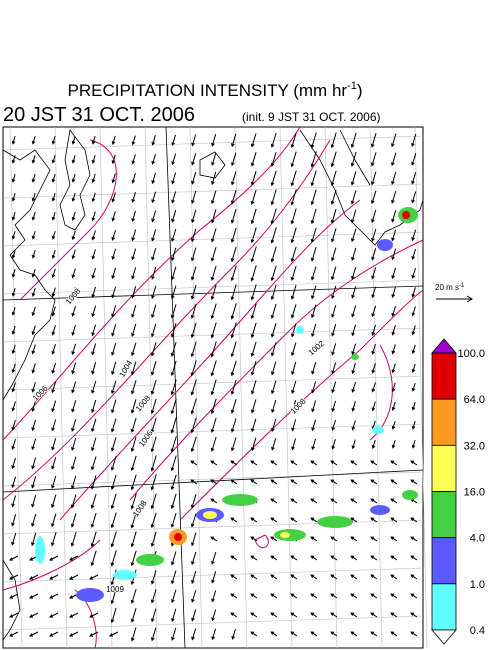 This screenshot has height=650, width=500. Describe the element at coordinates (447, 287) in the screenshot. I see `wind-scale-text: 20 m s` at that location.